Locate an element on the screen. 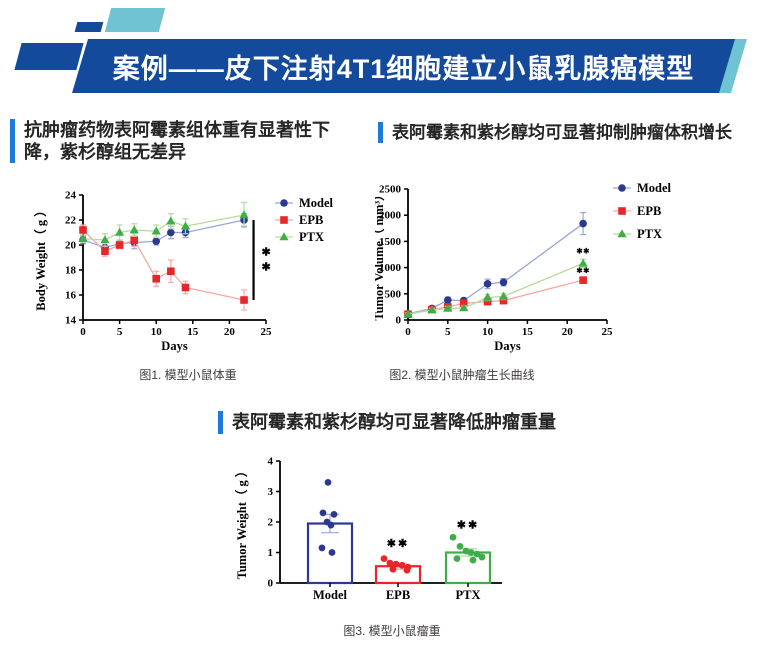 The width and height of the screenshot is (760, 655). section-title-body-weight: 抗肿瘤药物表阿霉素组体重有显著性下降，紫杉醇组无差异 is located at coordinates (173, 141).